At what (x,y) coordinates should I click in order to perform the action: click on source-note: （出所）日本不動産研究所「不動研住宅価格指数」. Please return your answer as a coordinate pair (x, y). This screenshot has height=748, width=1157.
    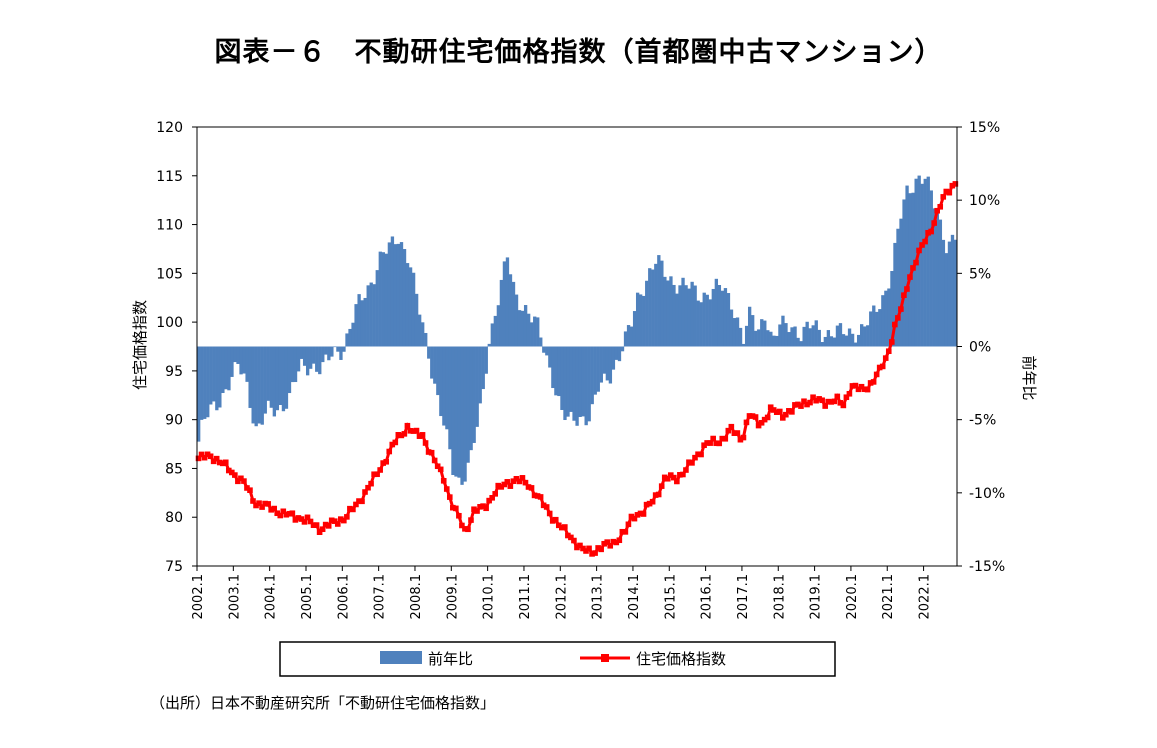
    Looking at the image, I should click on (323, 703).